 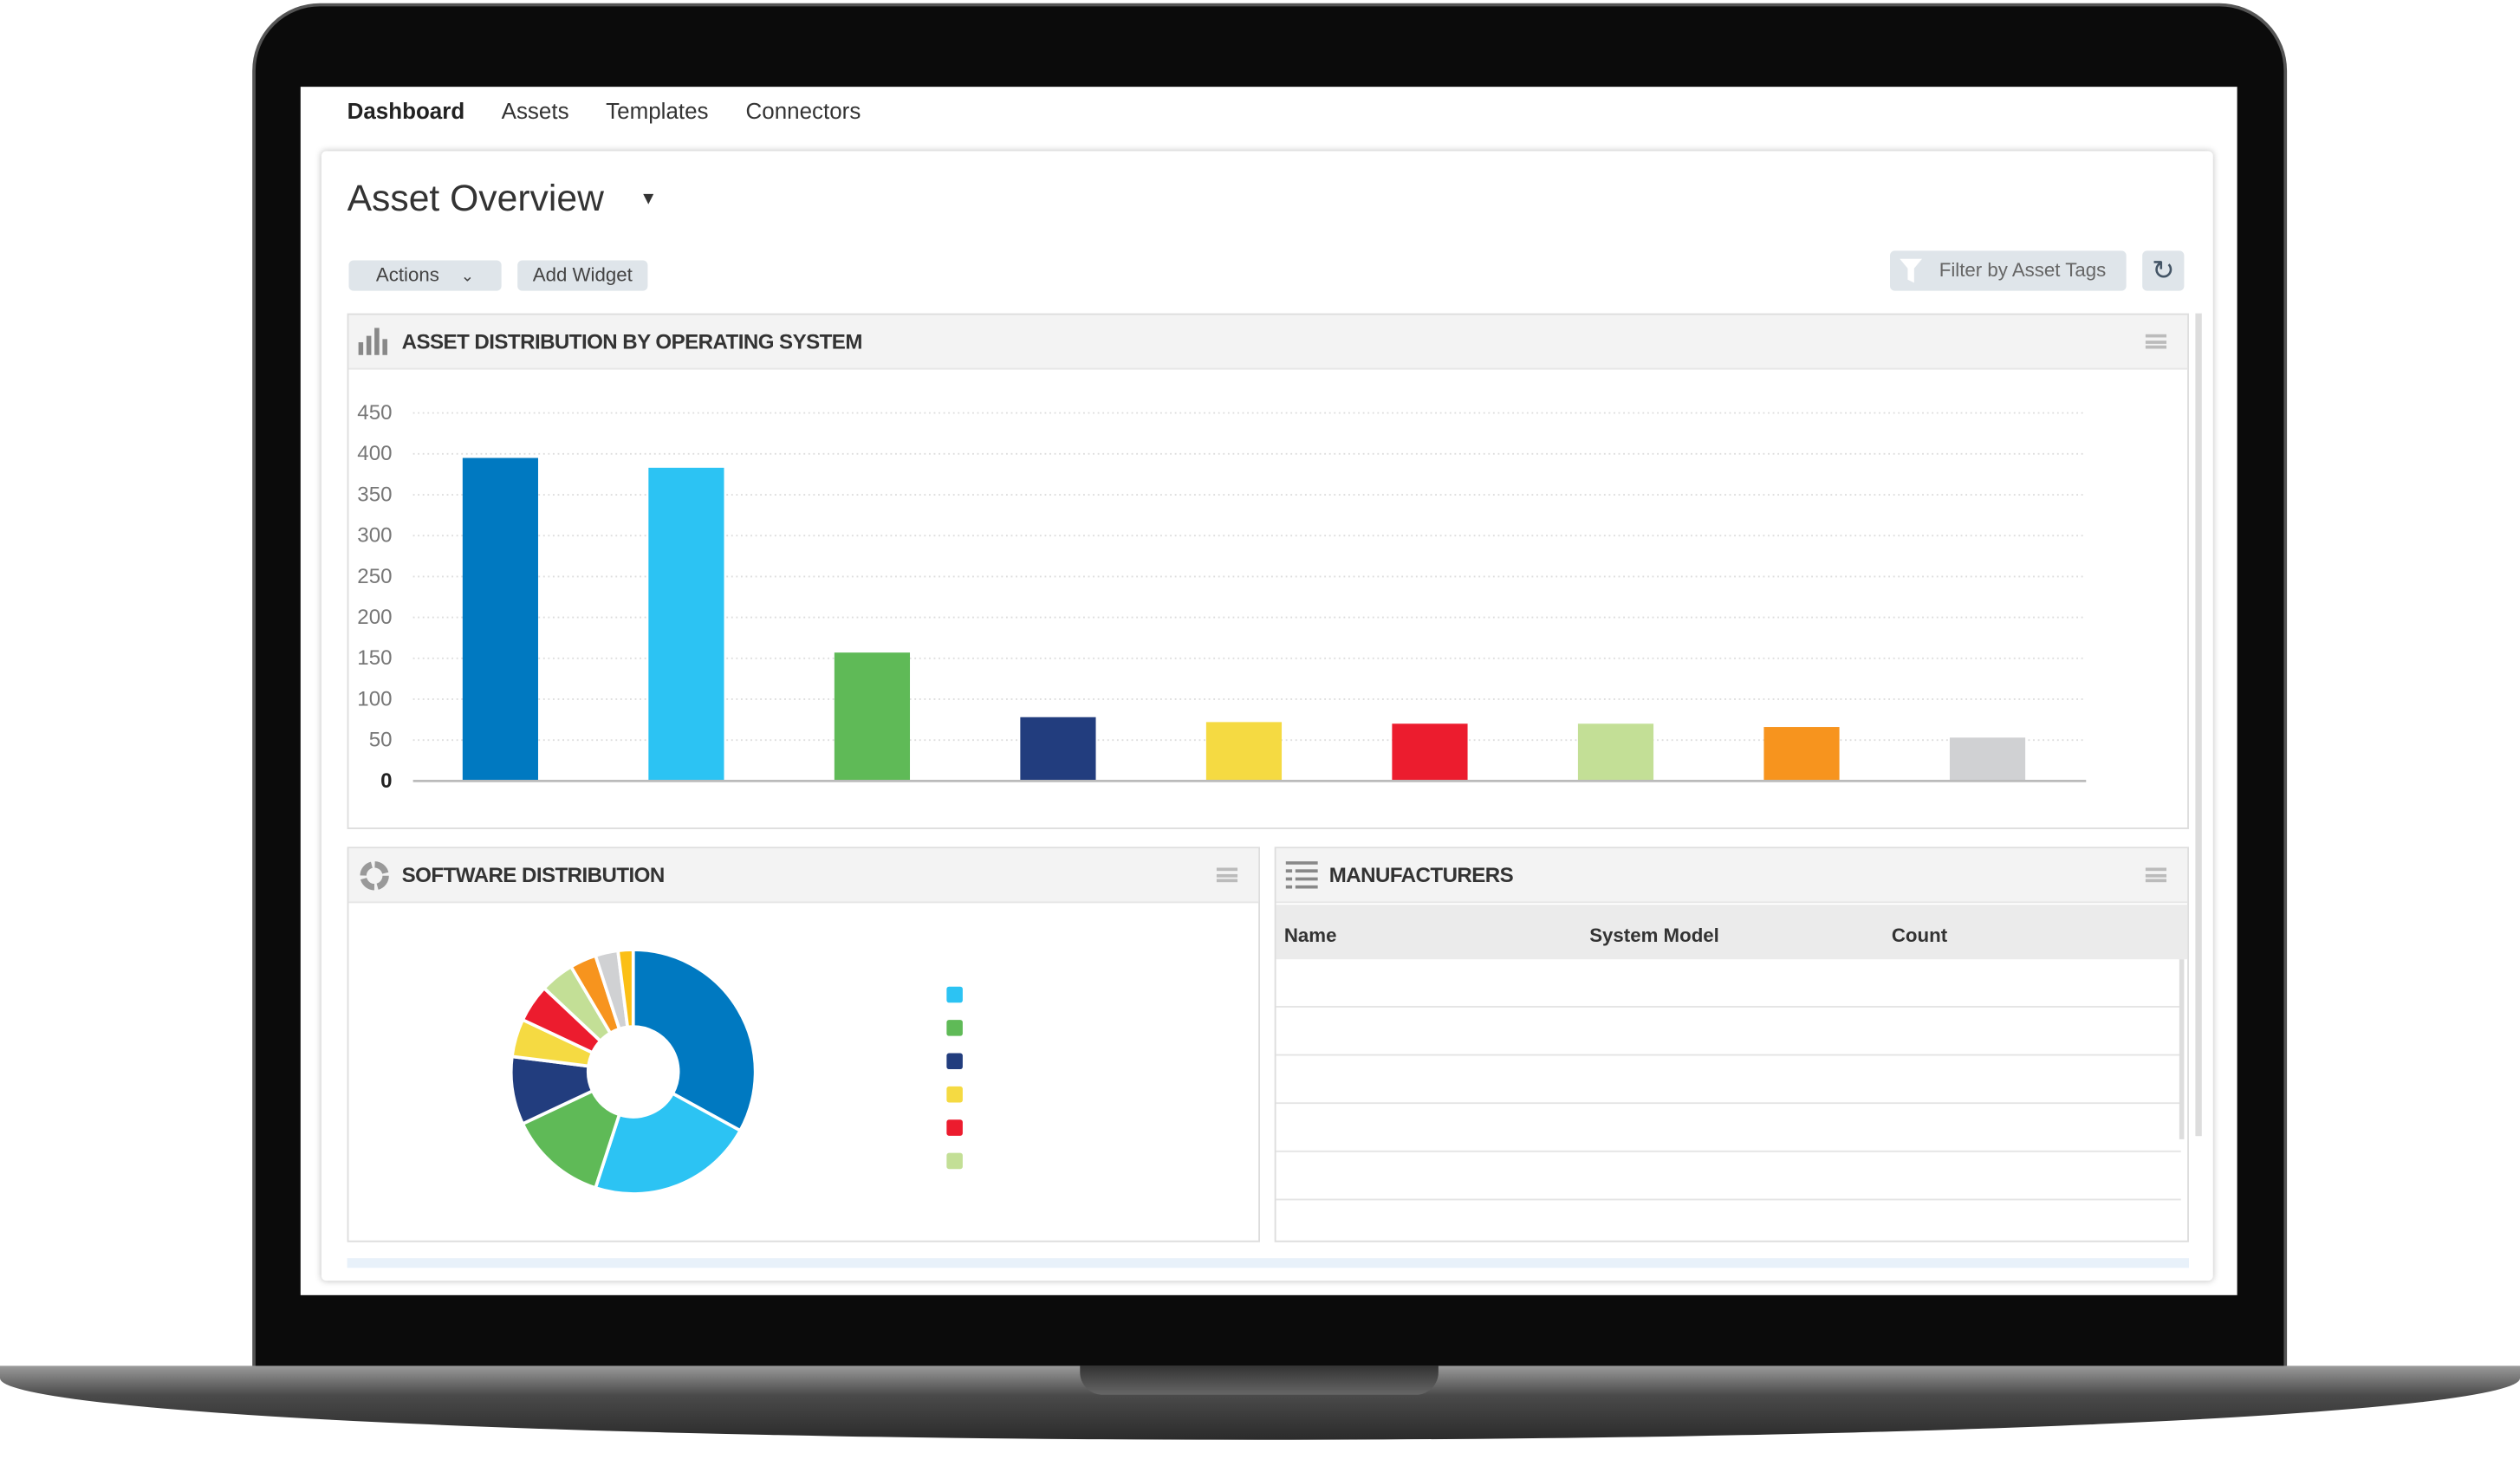 What do you see at coordinates (467, 277) in the screenshot?
I see `chevron-down-icon: ⌄` at bounding box center [467, 277].